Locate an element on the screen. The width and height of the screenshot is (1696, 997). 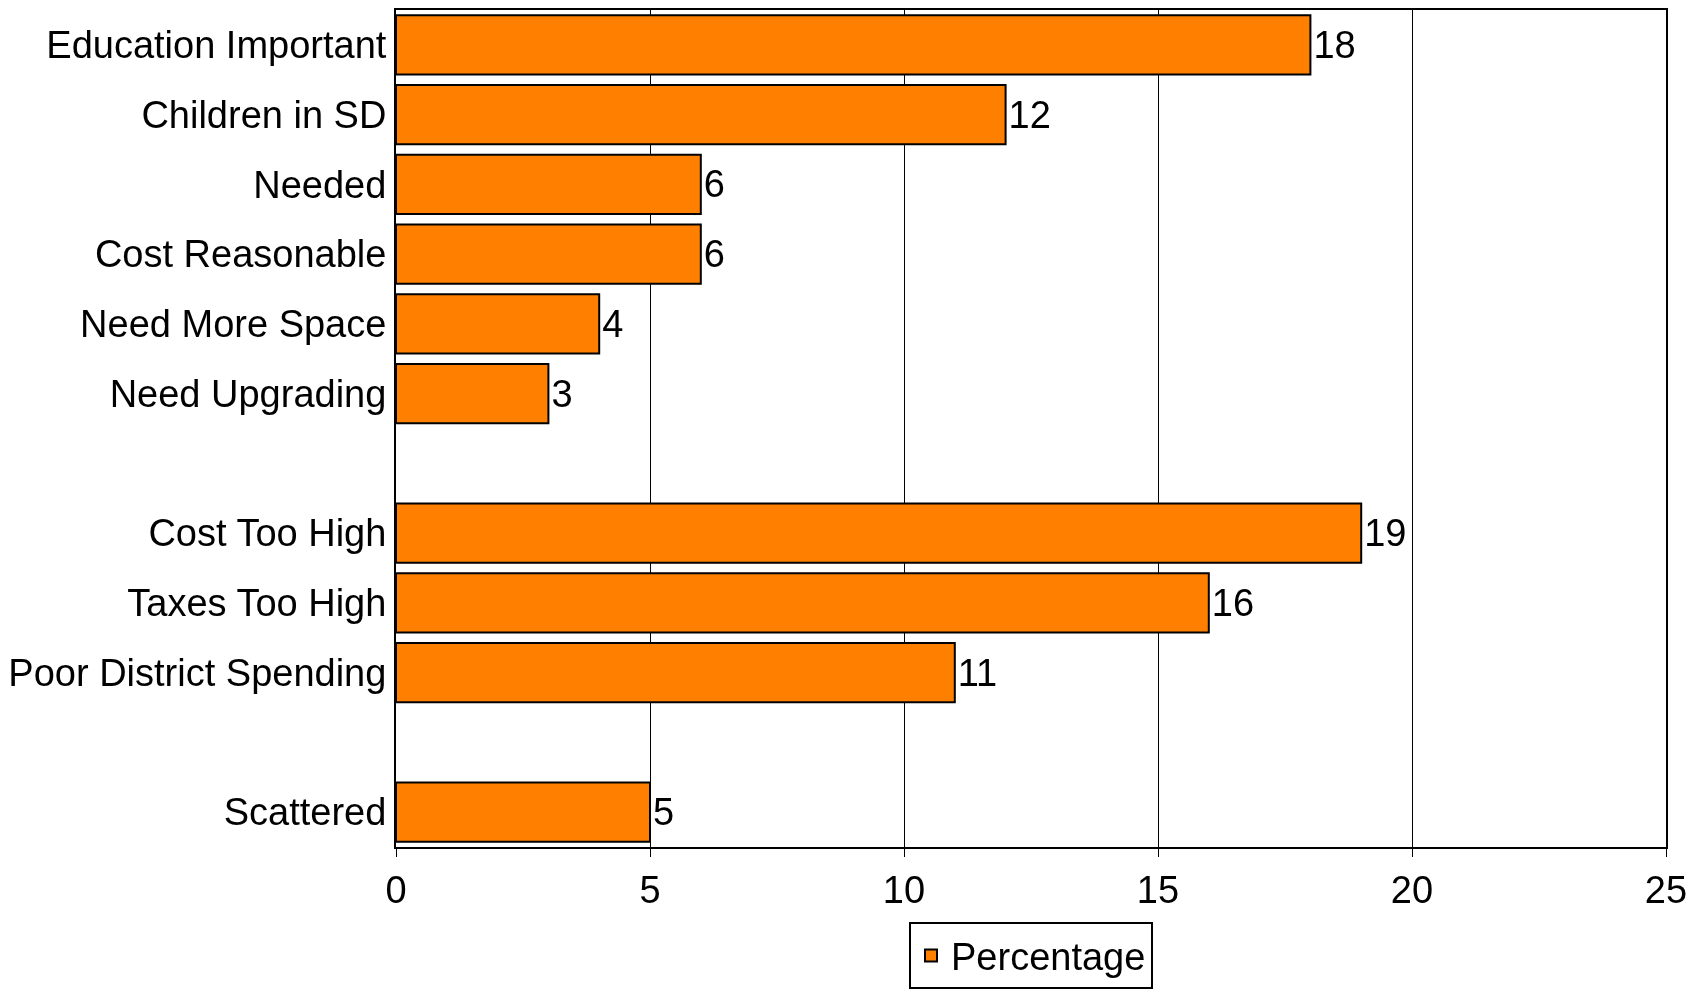
data-label: 3 is located at coordinates (562, 393).